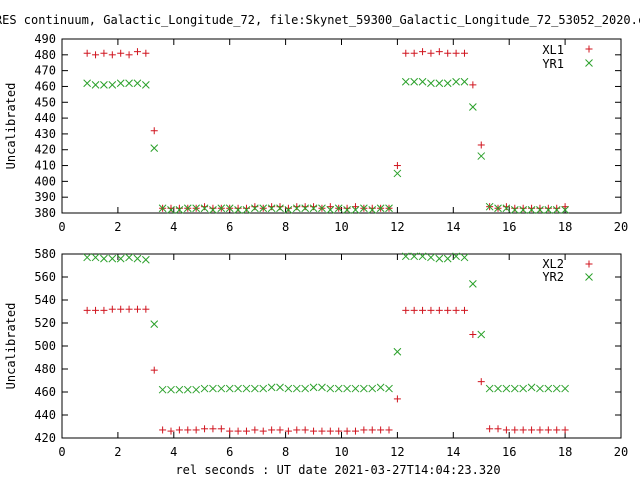 The image size is (640, 480). I want to click on x-tick-label: 4, so click(173, 452).